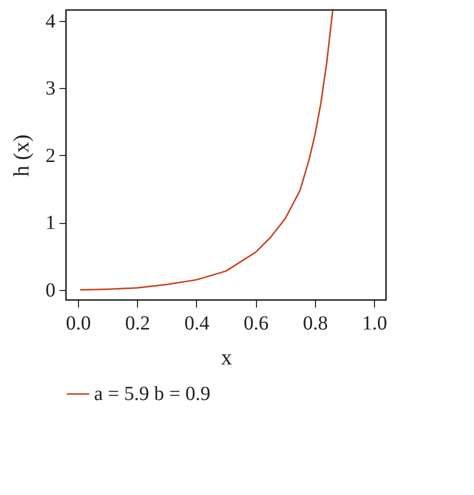  I want to click on x-tick-label: 0.6, so click(256, 323).